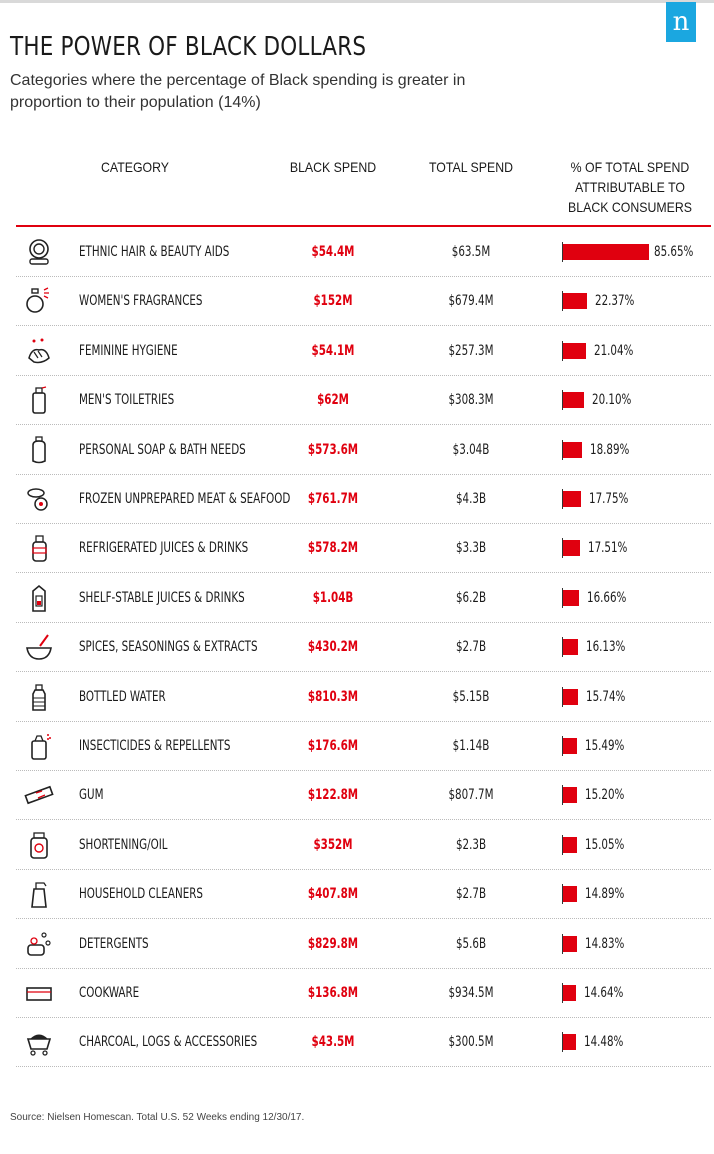 This screenshot has width=714, height=1154. What do you see at coordinates (363, 401) in the screenshot?
I see `table-row: MEN'S TOILETRIES $62M $308.3M 20.10%` at bounding box center [363, 401].